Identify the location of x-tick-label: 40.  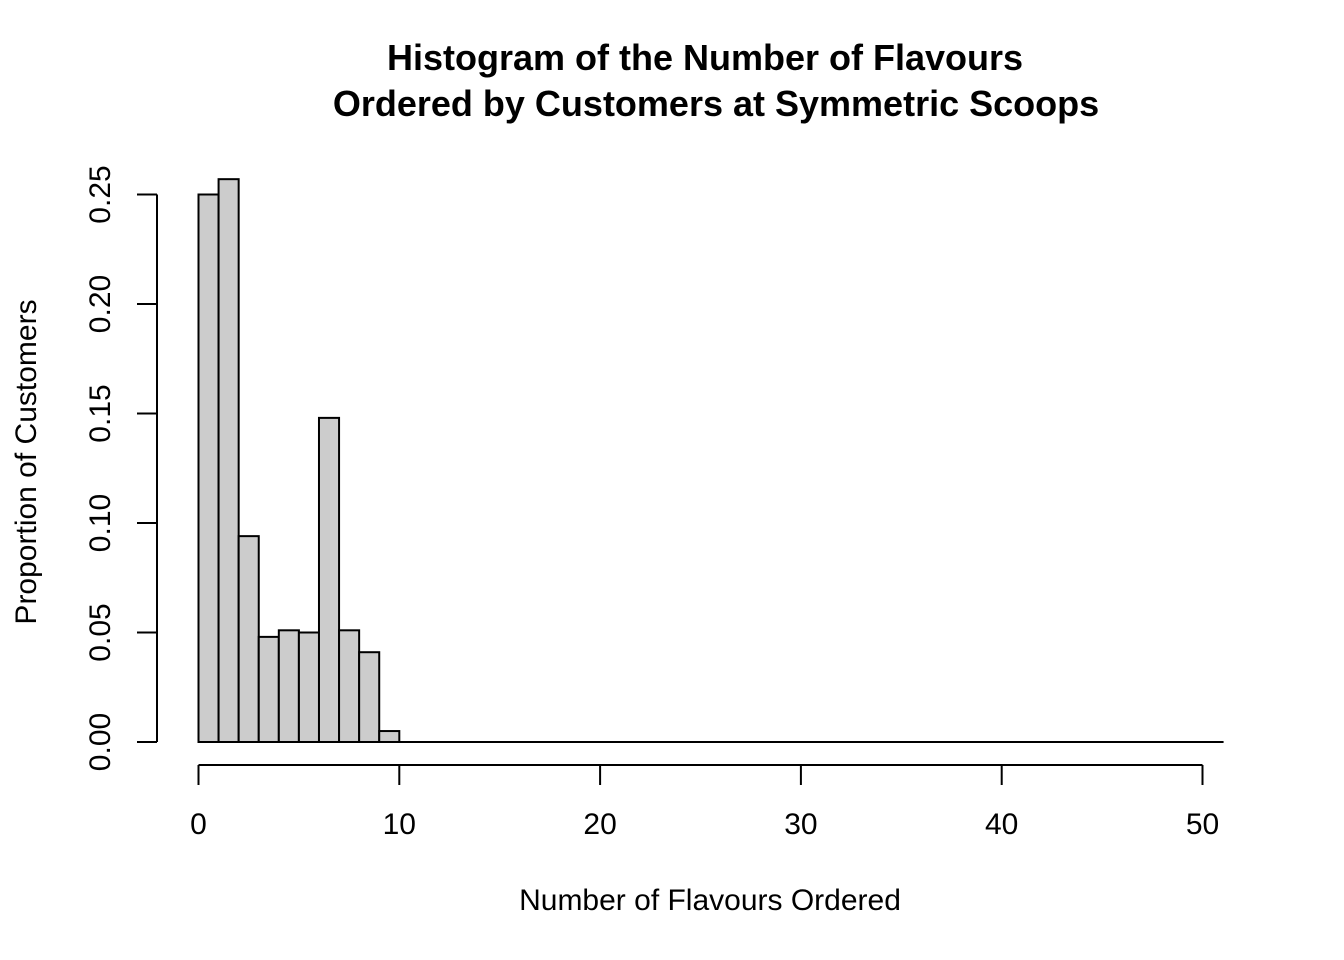
(1001, 824).